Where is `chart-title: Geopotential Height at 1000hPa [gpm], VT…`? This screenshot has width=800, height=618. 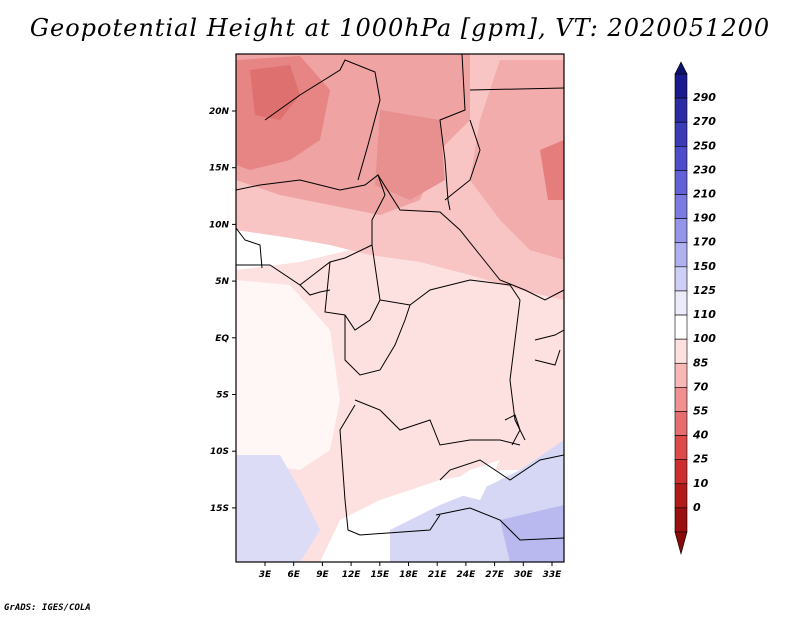 chart-title: Geopotential Height at 1000hPa [gpm], VT… is located at coordinates (400, 28).